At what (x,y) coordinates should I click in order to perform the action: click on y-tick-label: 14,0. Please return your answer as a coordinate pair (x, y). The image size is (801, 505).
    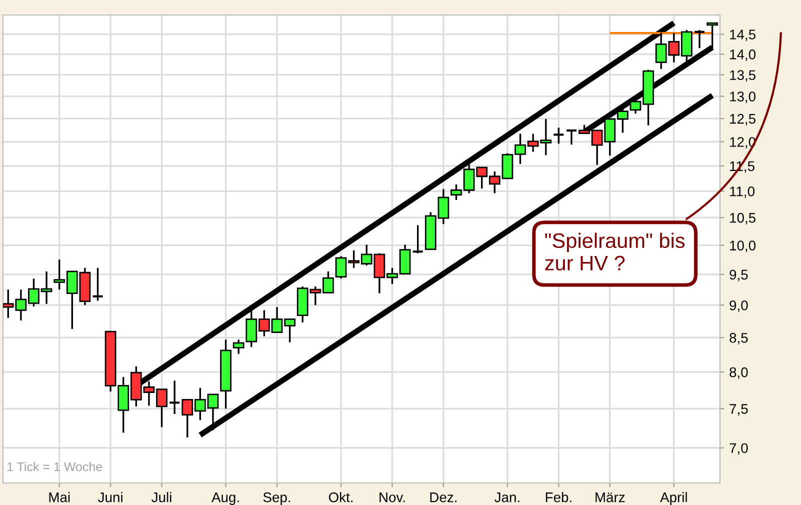
    Looking at the image, I should click on (743, 55).